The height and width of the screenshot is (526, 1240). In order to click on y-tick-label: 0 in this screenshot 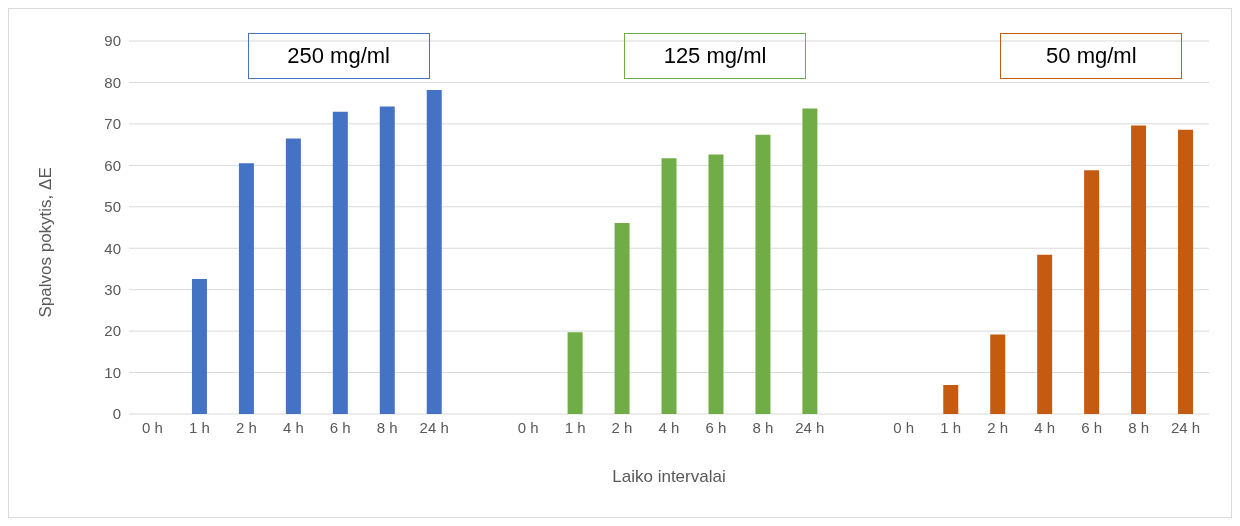, I will do `click(116, 414)`.